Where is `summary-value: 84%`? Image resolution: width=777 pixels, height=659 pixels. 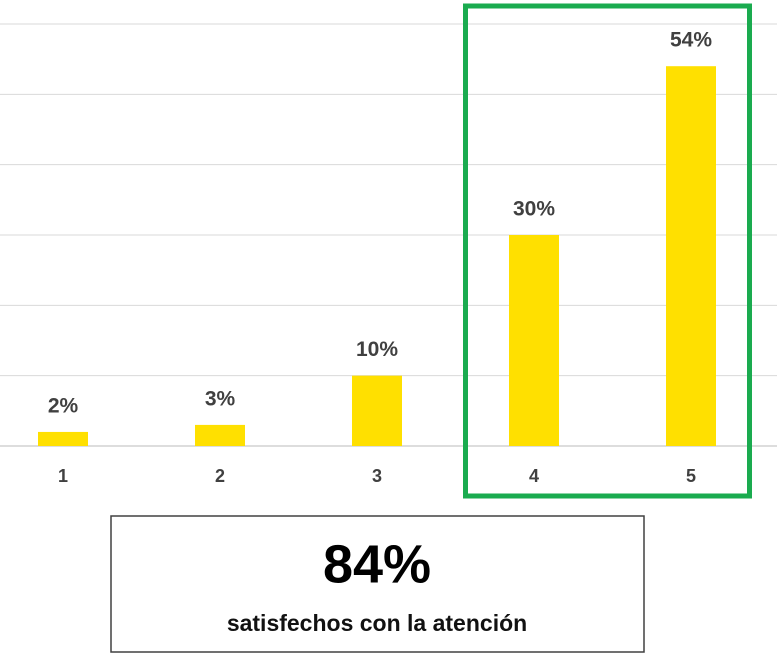 summary-value: 84% is located at coordinates (377, 564).